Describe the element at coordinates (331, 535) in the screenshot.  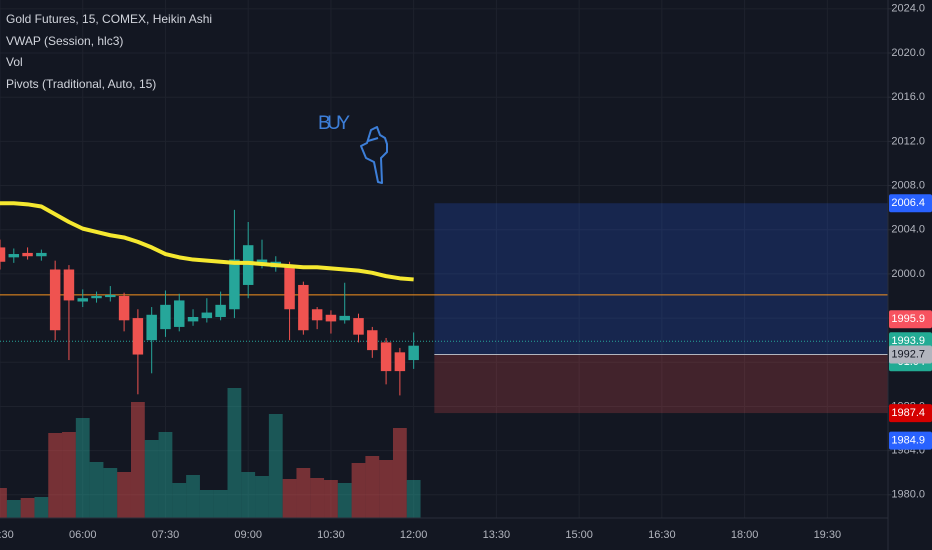
I see `x-tick-label: 10:30` at that location.